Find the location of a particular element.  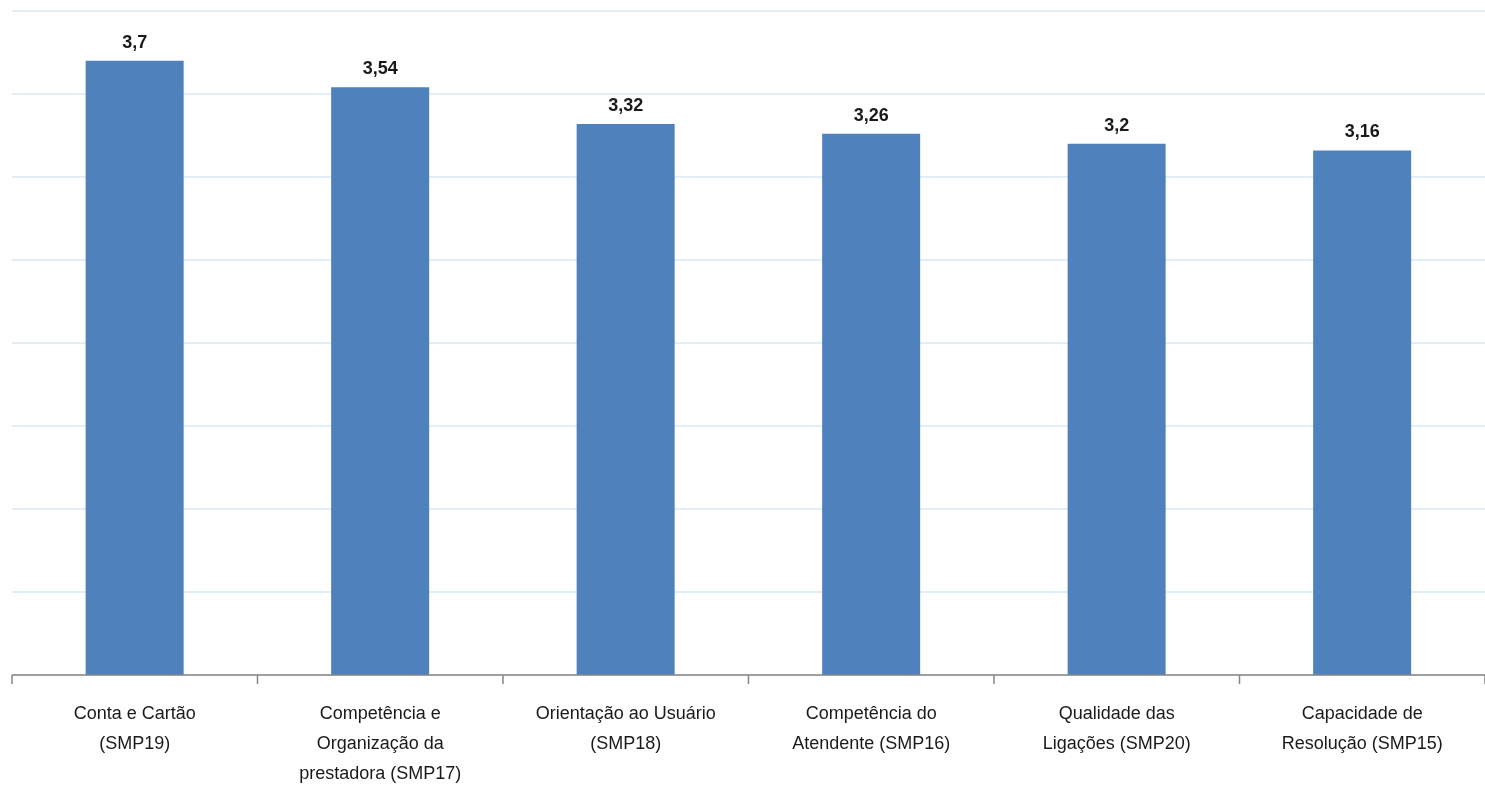

data-label: 3,2 is located at coordinates (1117, 124).